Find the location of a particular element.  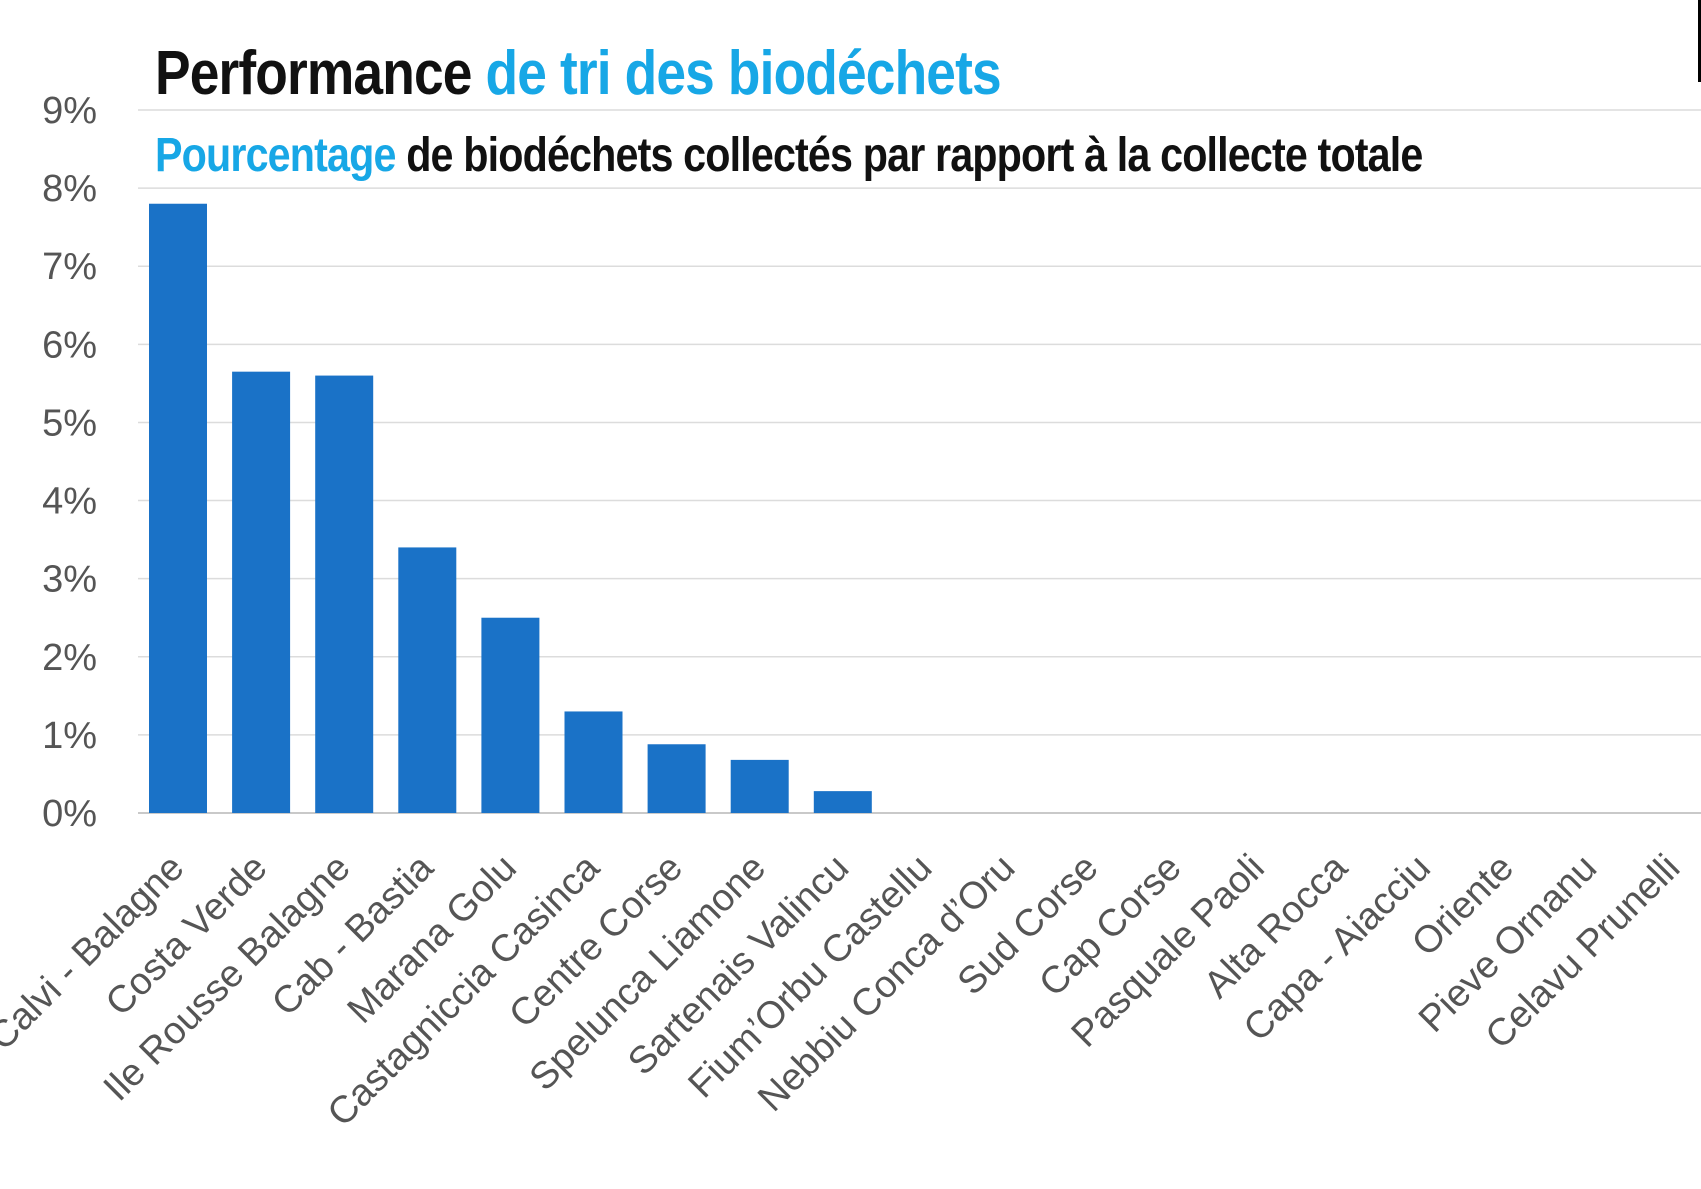

chart-title: Performance de tri des biodéchets is located at coordinates (578, 73).